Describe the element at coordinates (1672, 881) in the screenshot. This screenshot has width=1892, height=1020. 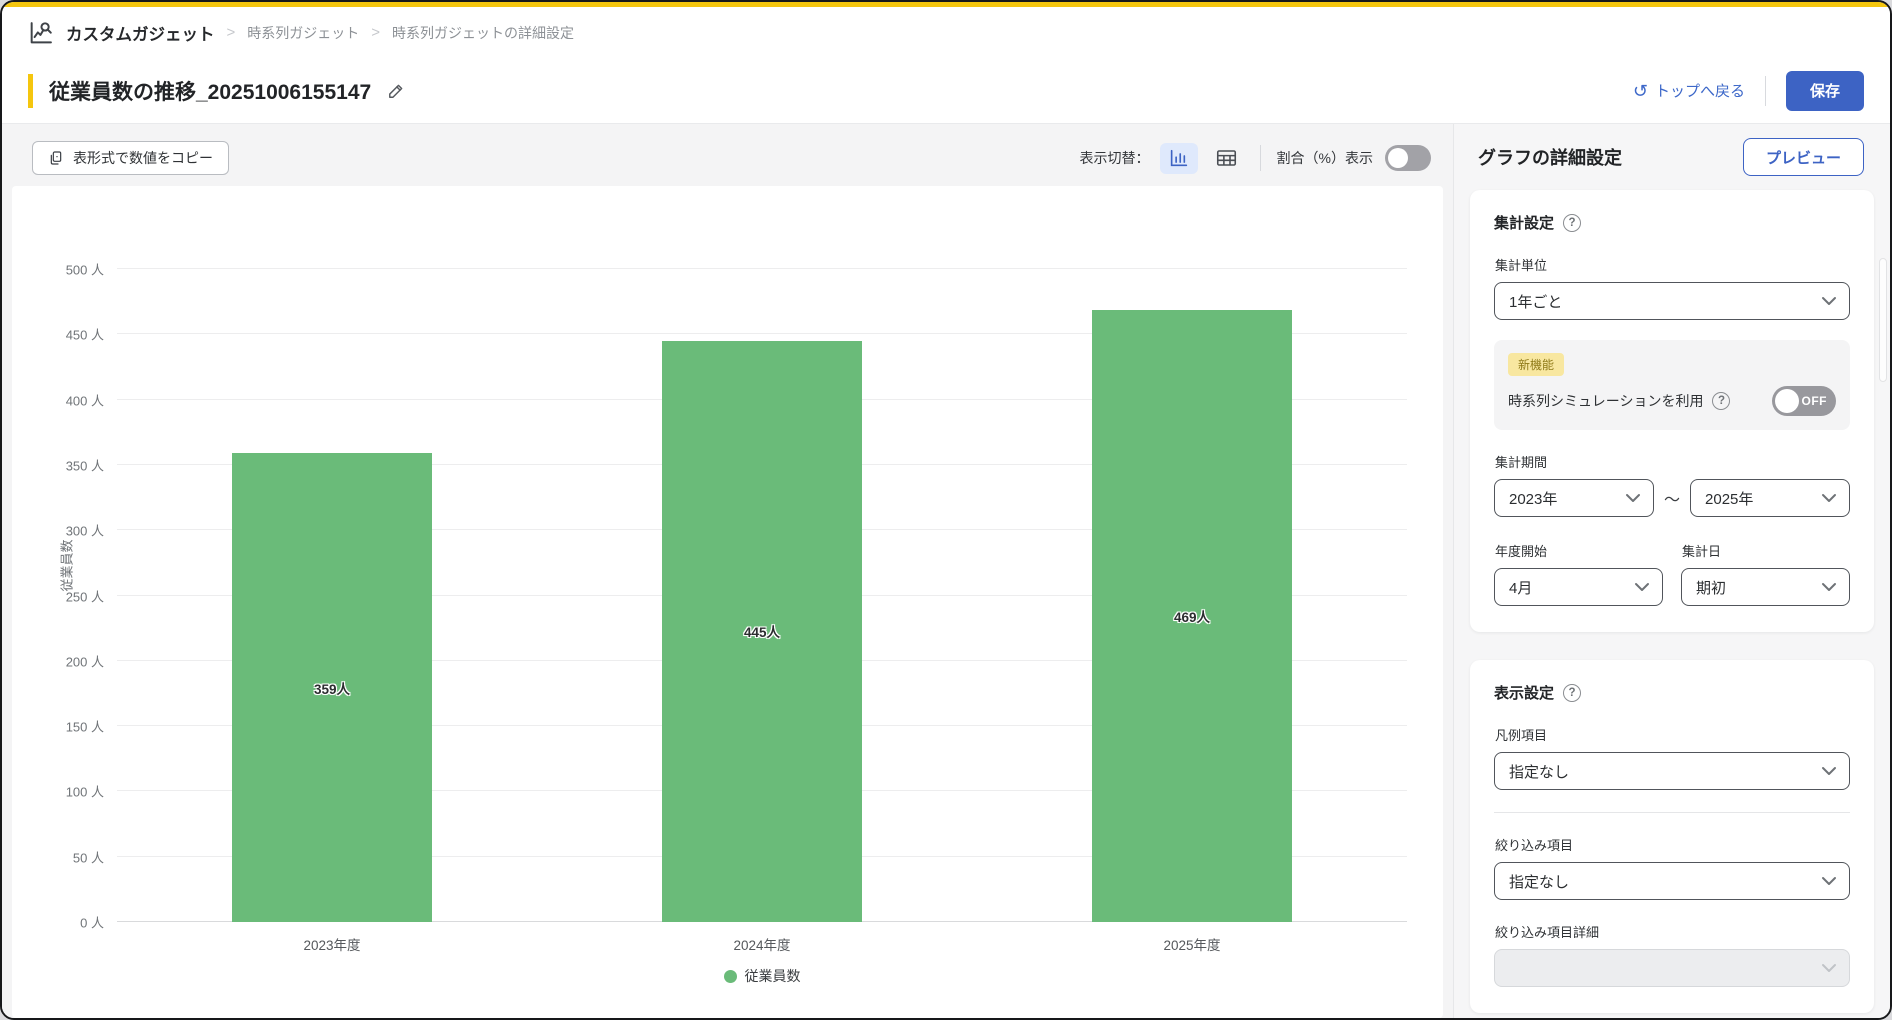
I see `filter-select: 指定なし` at that location.